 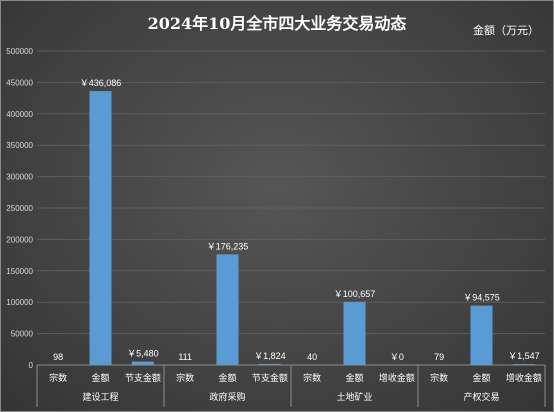 I want to click on x-group-label: 政府采购, so click(x=227, y=397).